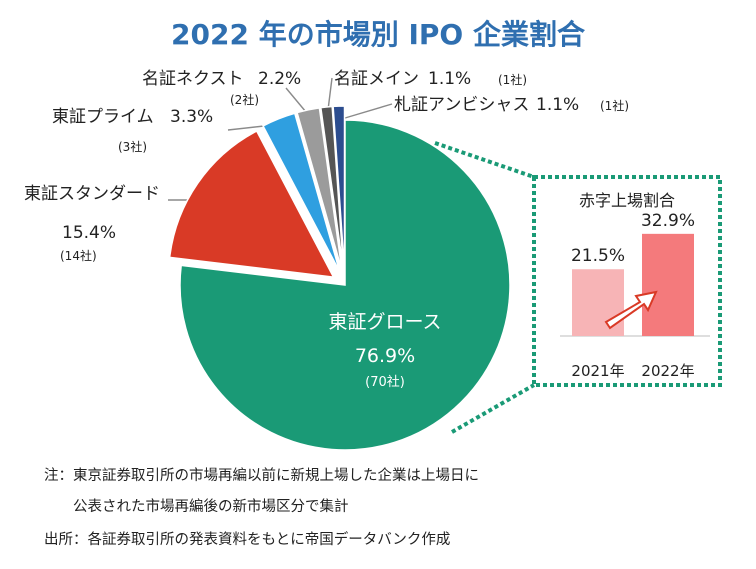 The height and width of the screenshot is (569, 756). I want to click on pie-slice-prime, so click(301, 192).